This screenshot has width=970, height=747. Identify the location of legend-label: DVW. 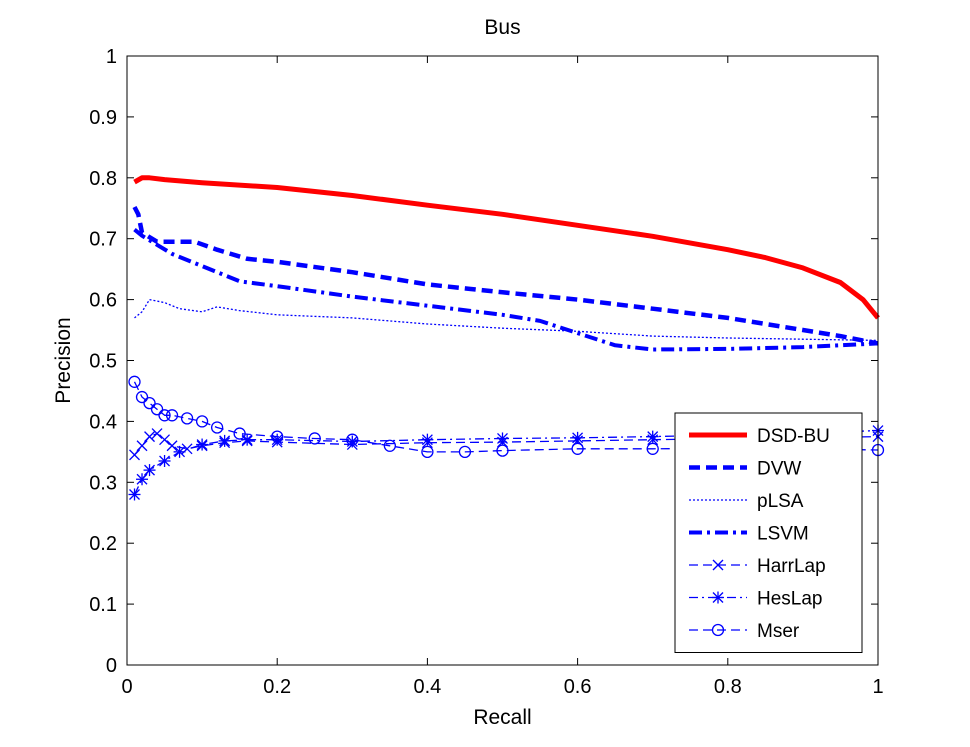
(779, 469).